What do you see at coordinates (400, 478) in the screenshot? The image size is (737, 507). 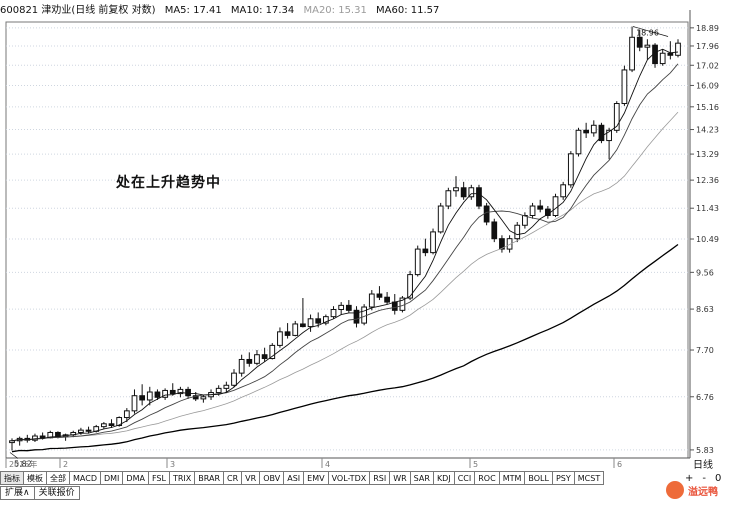 I see `indicator-tab: WR` at bounding box center [400, 478].